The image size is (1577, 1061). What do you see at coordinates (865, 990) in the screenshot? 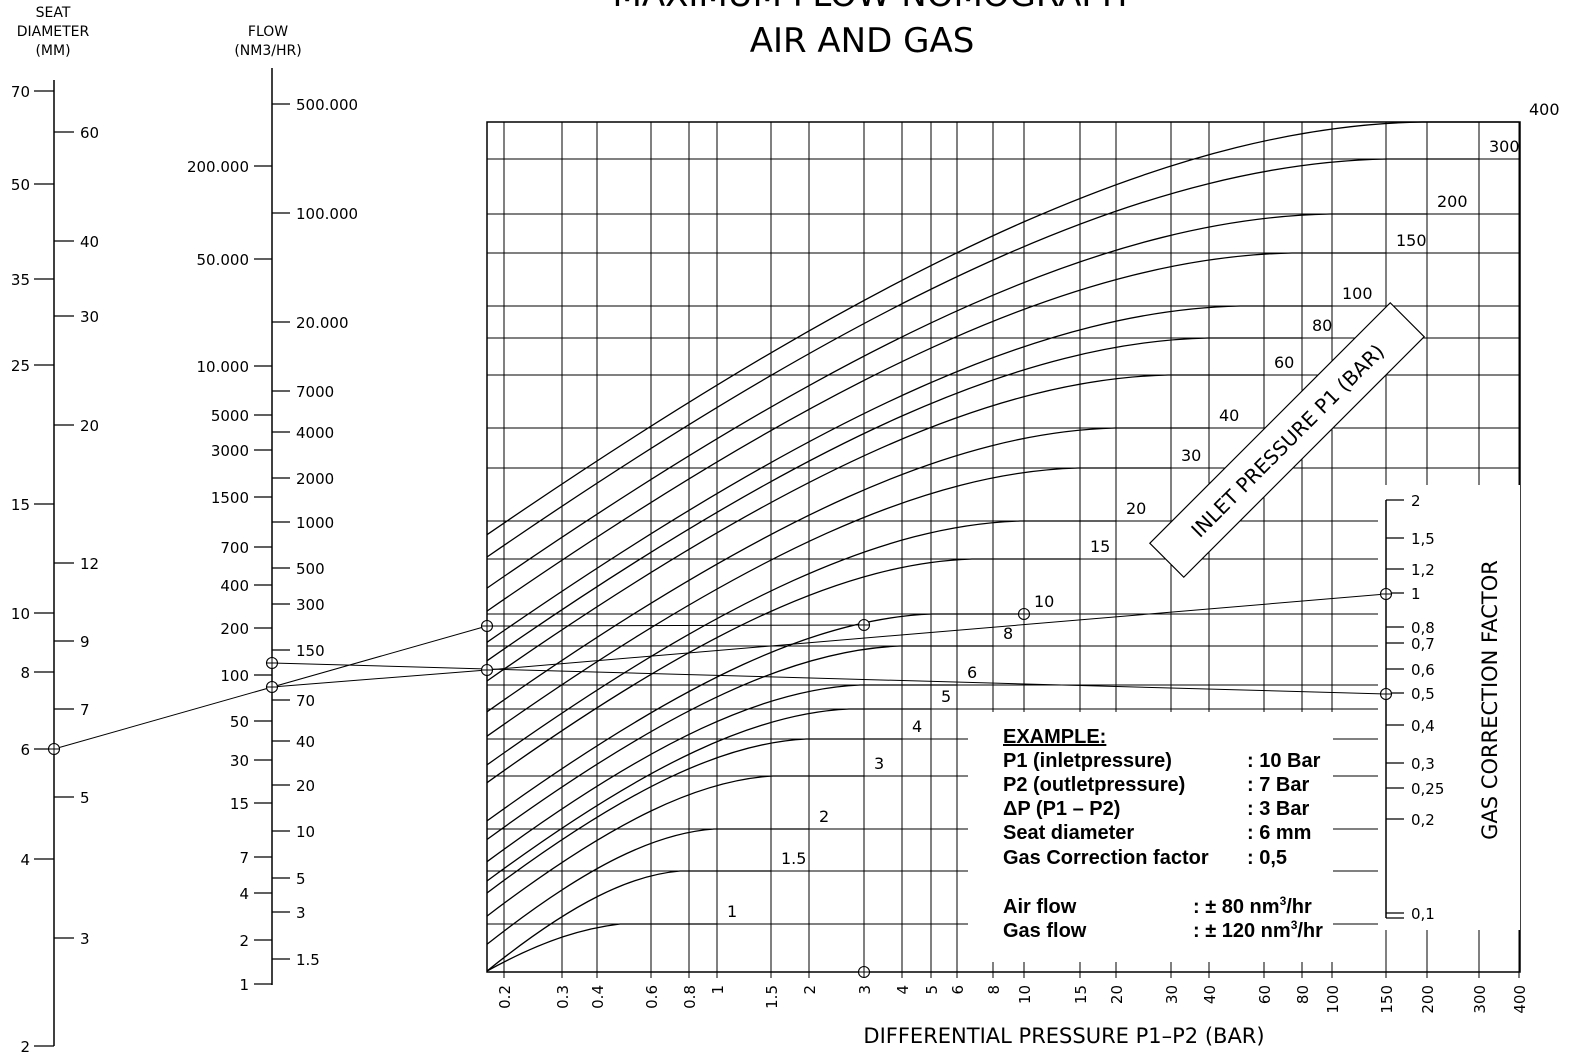
I see `x-tick-label: 3` at bounding box center [865, 990].